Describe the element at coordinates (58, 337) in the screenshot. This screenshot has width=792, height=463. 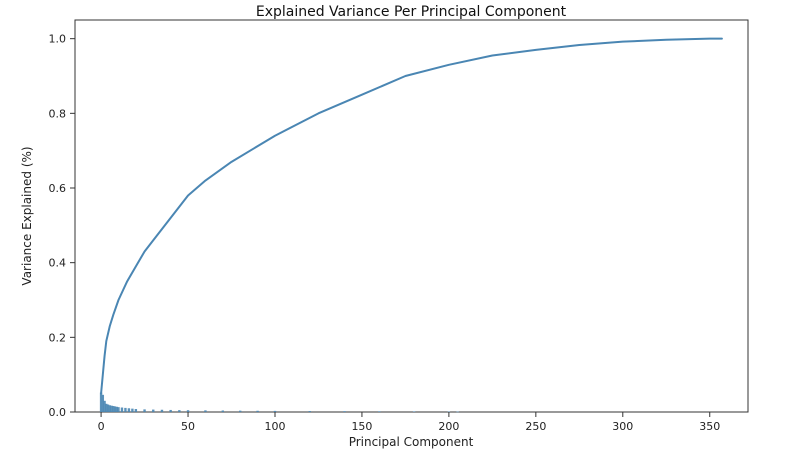
I see `y-tick-label: 0.2` at that location.